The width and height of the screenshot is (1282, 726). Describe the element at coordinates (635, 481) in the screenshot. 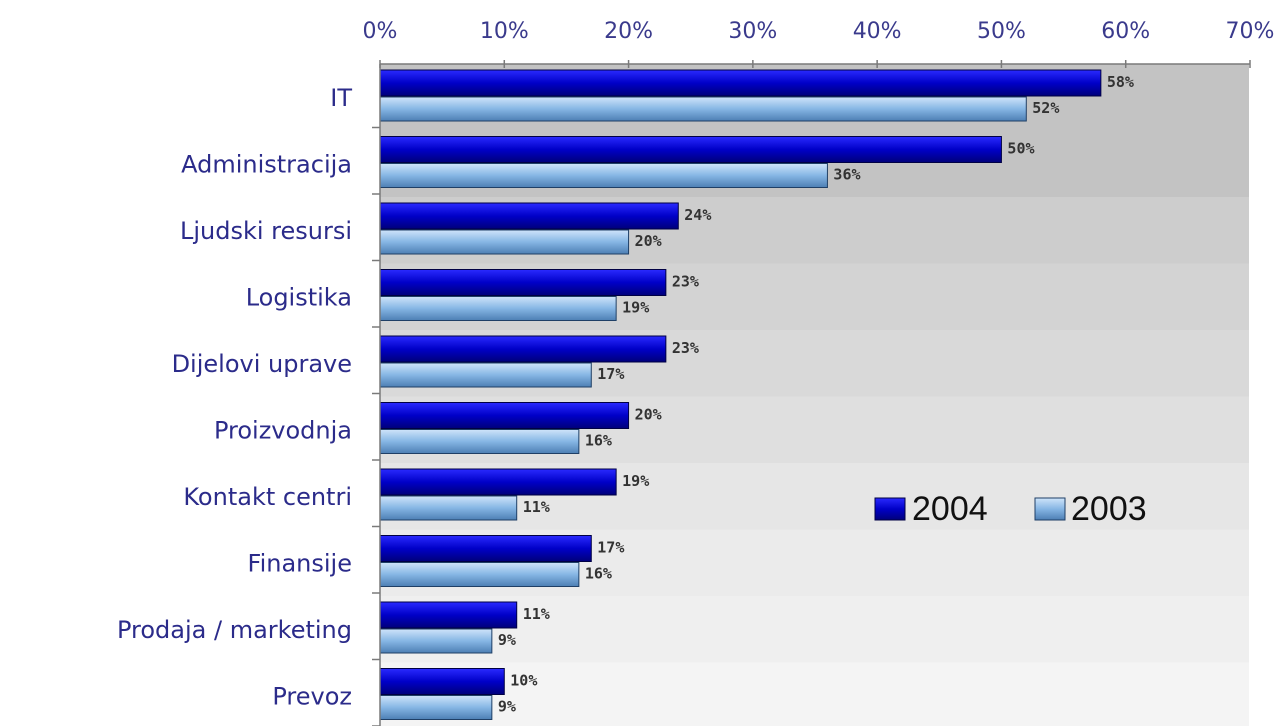

I see `data-label-2004: 19%` at that location.